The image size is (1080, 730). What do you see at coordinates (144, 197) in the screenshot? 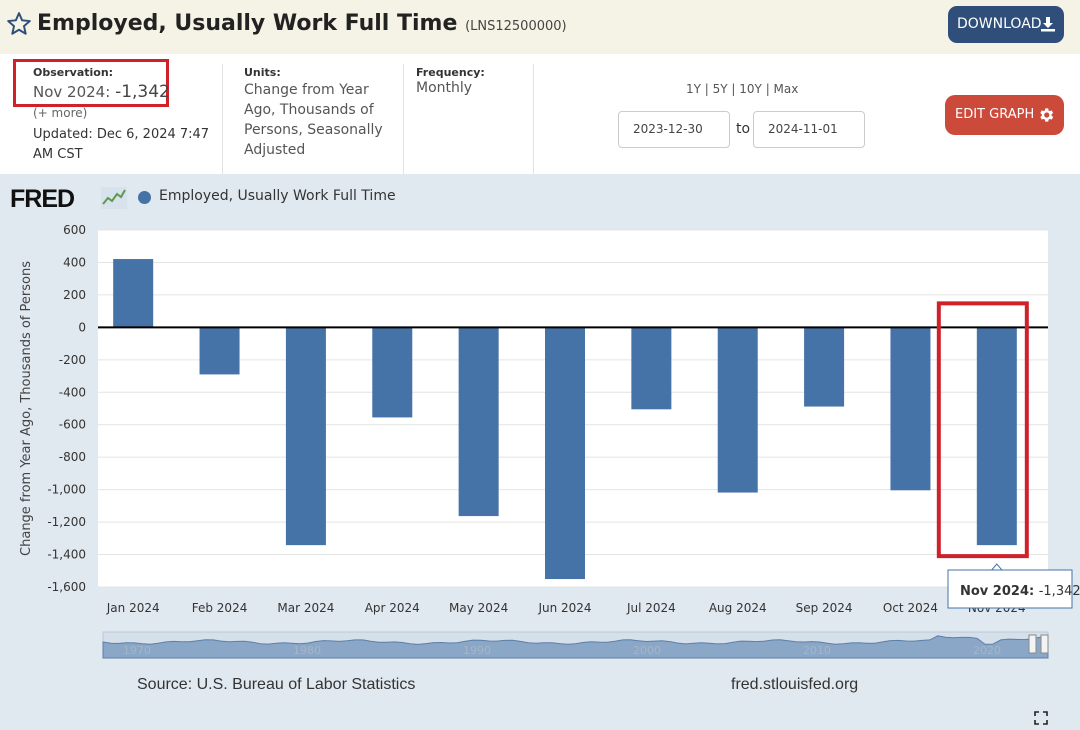
I see `legend-swatch` at bounding box center [144, 197].